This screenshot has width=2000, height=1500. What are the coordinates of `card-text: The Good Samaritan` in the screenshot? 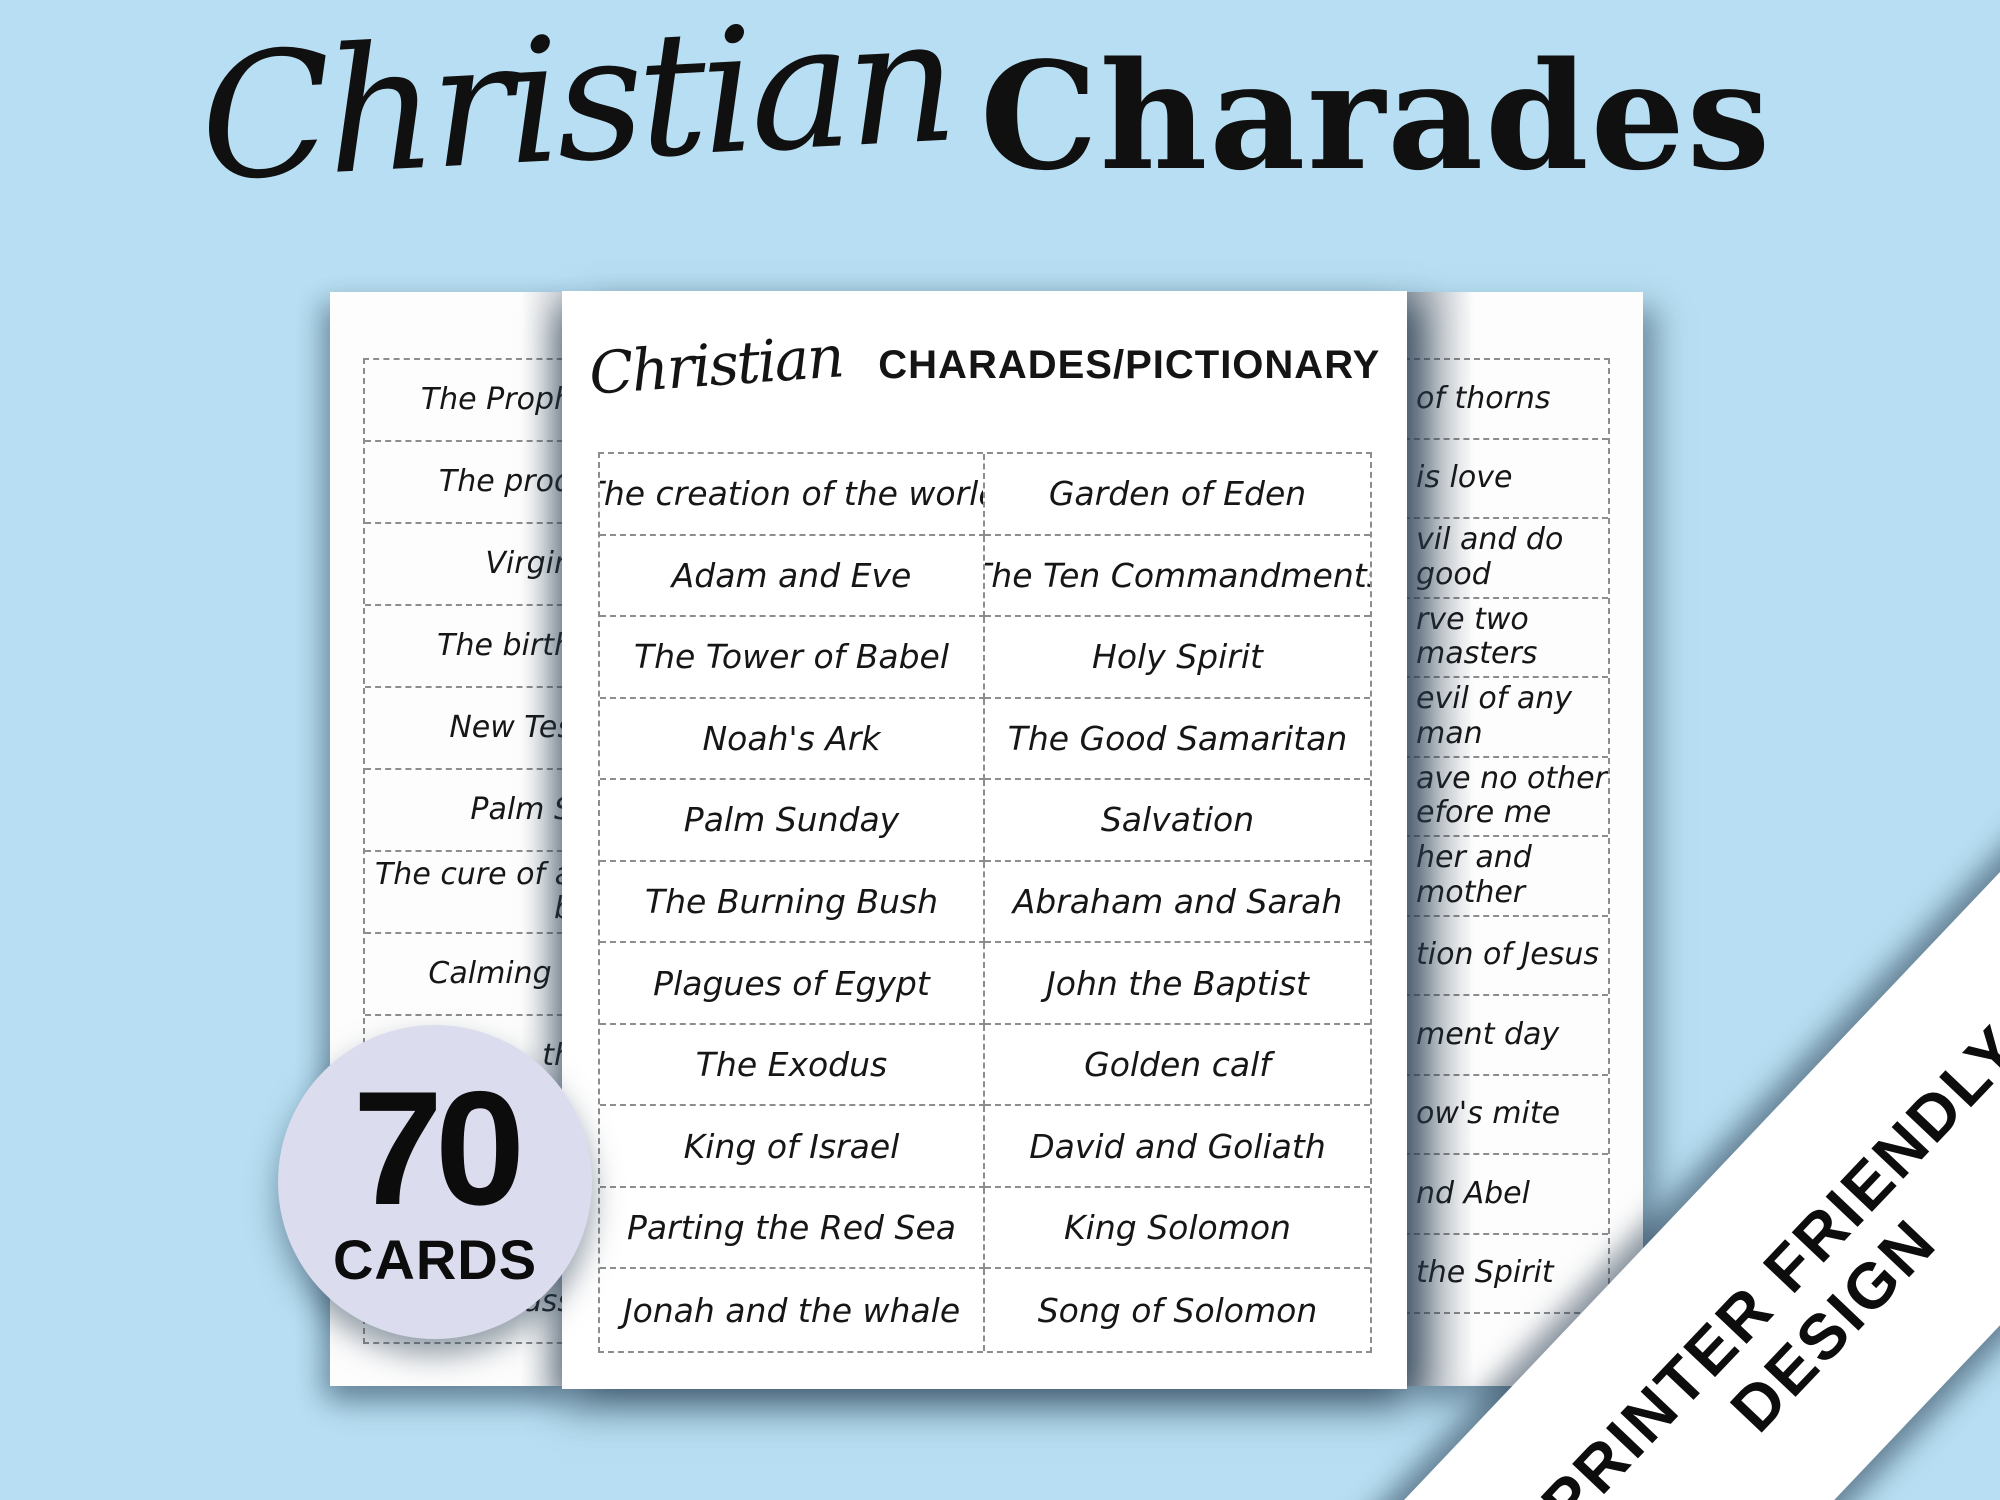 It's located at (1177, 738).